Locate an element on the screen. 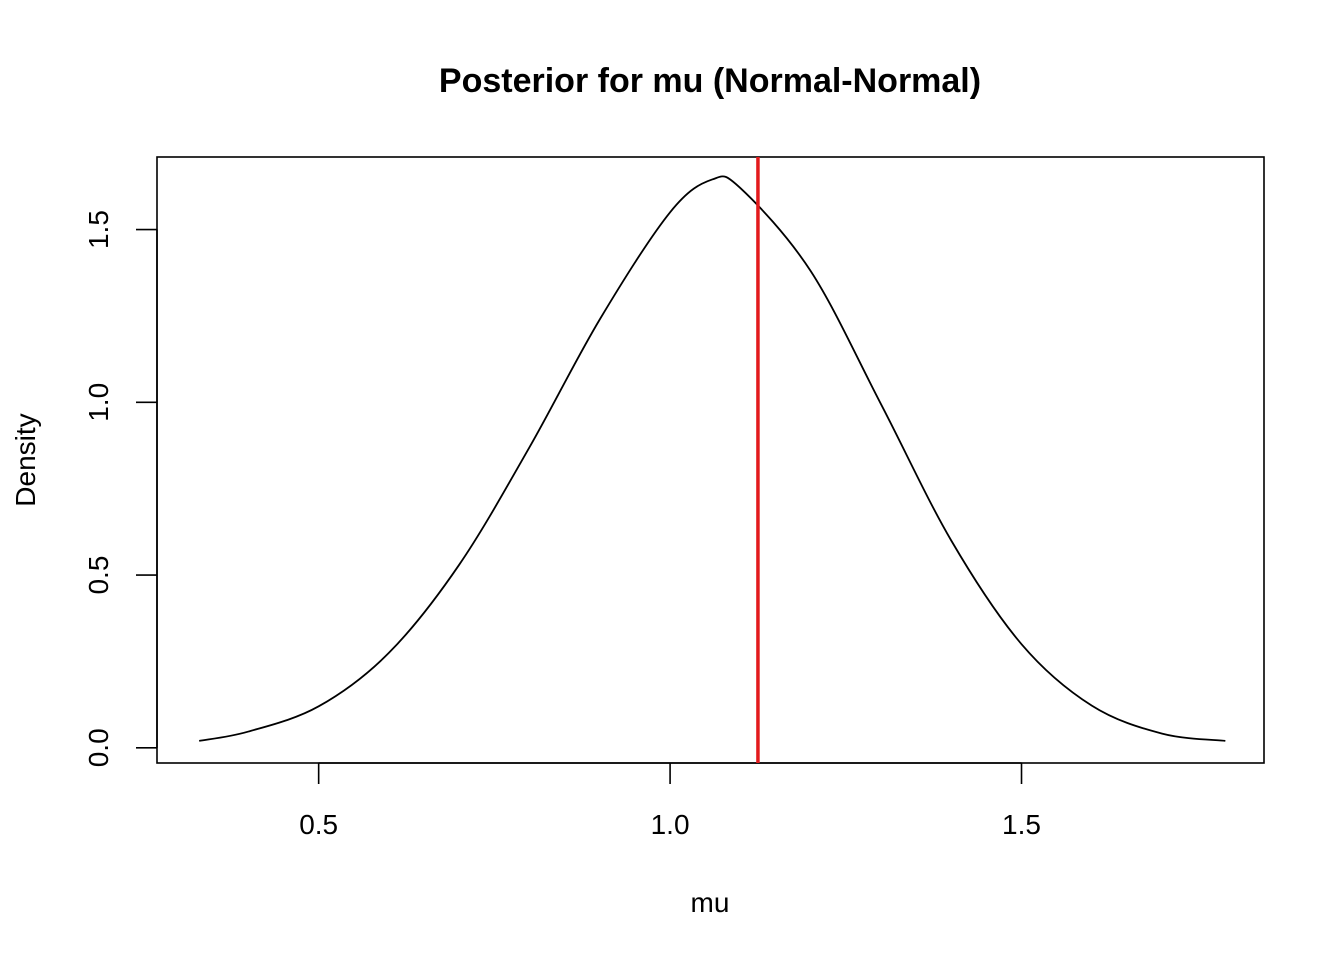 This screenshot has height=960, width=1344. y-tick-label: 1.5 is located at coordinates (98, 229).